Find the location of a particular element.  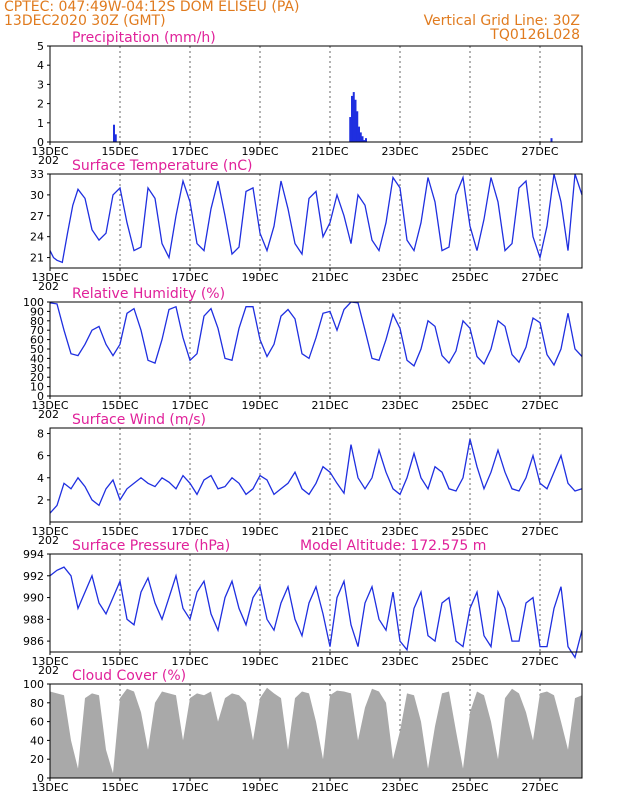

temp-ytick-label: 24 is located at coordinates (37, 237).